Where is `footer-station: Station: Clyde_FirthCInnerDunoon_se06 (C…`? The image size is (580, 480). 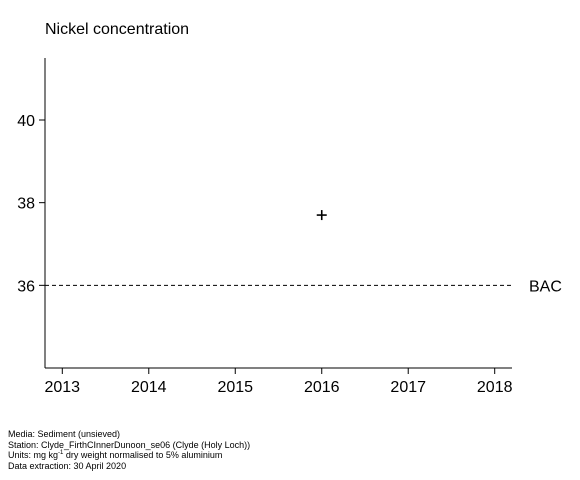 footer-station: Station: Clyde_FirthCInnerDunoon_se06 (C… is located at coordinates (129, 444).